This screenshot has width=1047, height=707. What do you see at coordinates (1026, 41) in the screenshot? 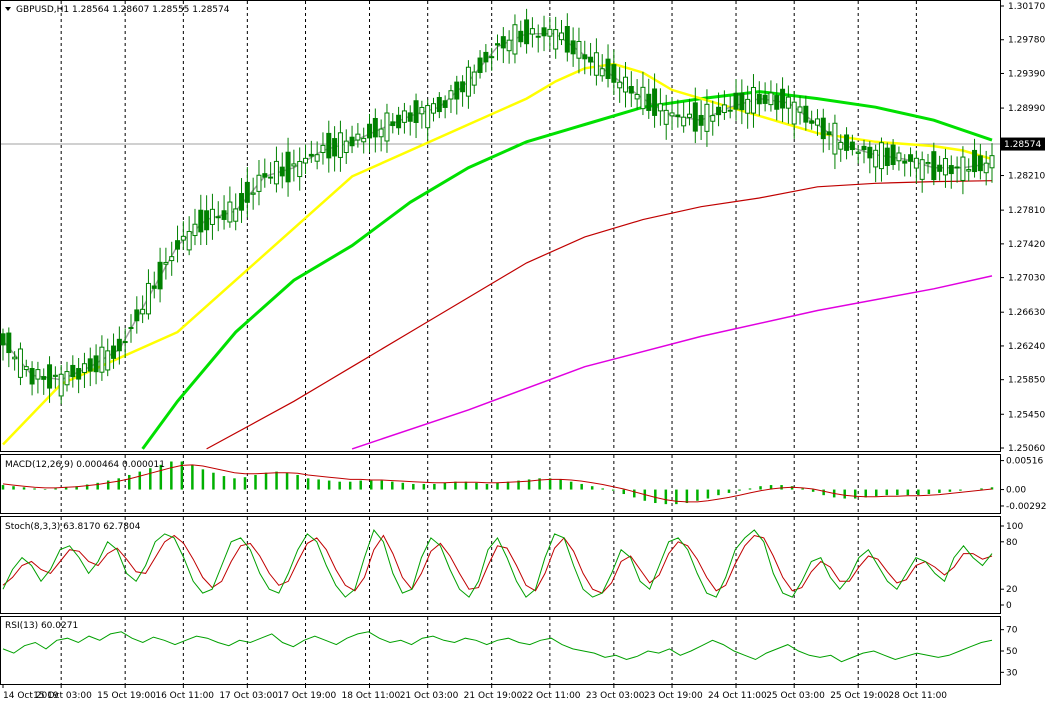
I see `price-tick-label: 1.29780` at bounding box center [1026, 41].